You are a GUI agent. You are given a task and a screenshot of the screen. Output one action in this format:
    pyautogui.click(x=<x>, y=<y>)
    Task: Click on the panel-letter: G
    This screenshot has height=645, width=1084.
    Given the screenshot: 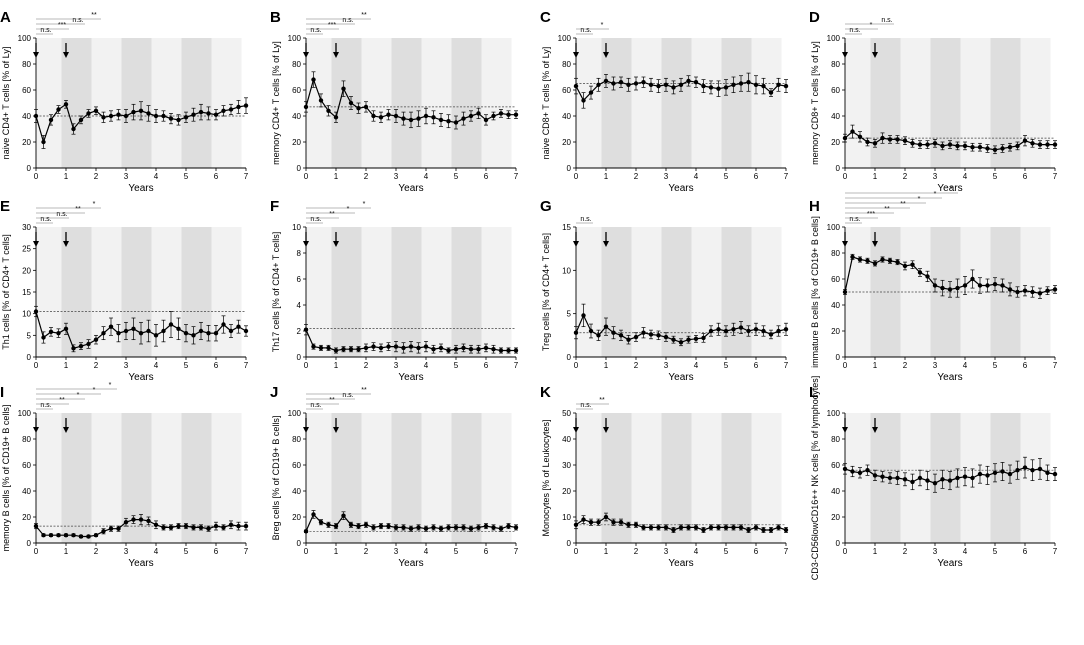 What is the action you would take?
    pyautogui.click(x=546, y=206)
    